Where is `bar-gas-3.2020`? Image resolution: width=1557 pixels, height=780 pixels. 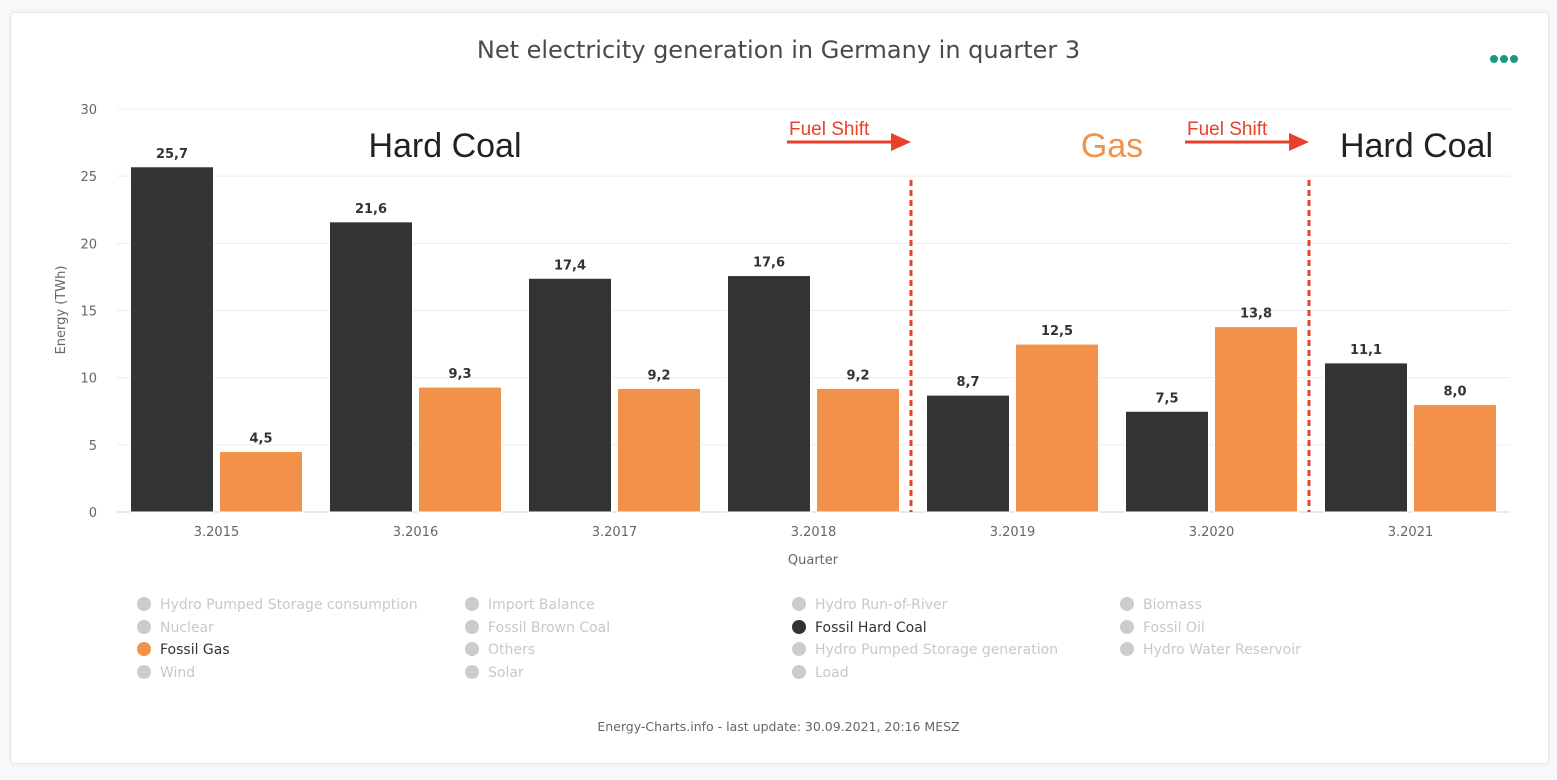 bar-gas-3.2020 is located at coordinates (1256, 419).